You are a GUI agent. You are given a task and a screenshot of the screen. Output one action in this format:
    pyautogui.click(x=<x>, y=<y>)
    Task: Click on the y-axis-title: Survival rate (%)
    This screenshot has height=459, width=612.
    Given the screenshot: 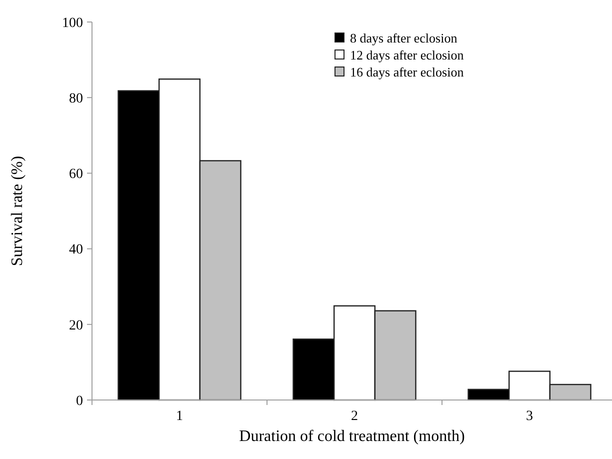 What is the action you would take?
    pyautogui.click(x=17, y=211)
    